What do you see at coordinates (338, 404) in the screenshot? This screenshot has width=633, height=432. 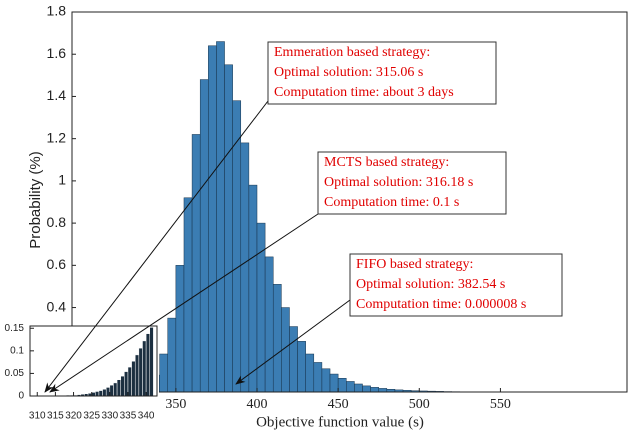 I see `x-tick-label: 450` at bounding box center [338, 404].